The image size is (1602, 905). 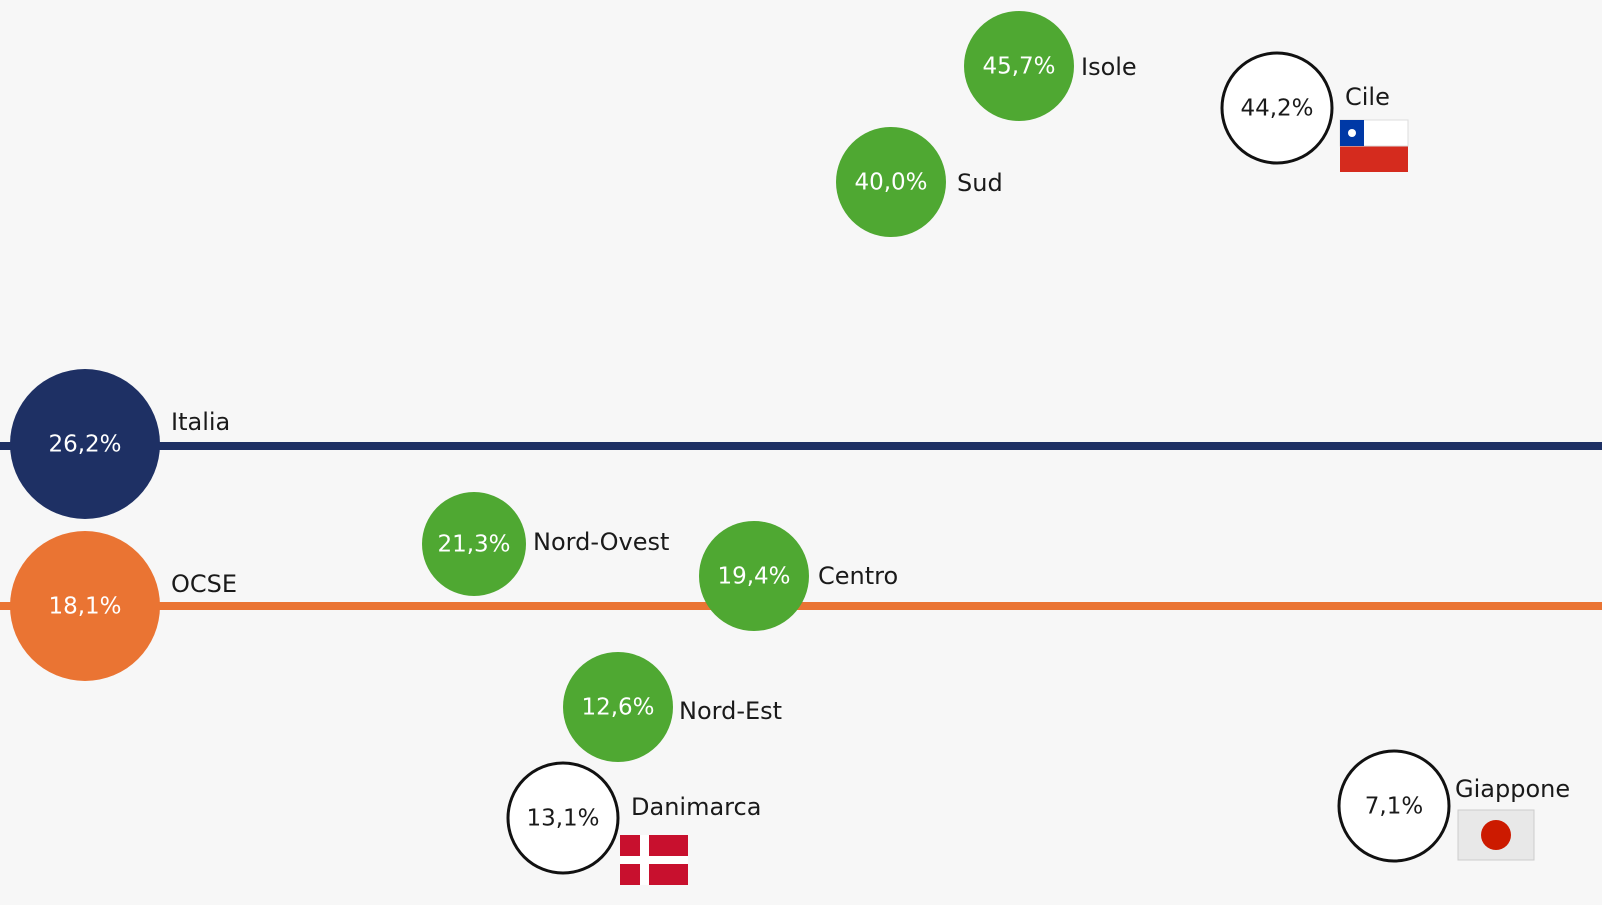 I want to click on value-label: 12,6%, so click(x=617, y=708).